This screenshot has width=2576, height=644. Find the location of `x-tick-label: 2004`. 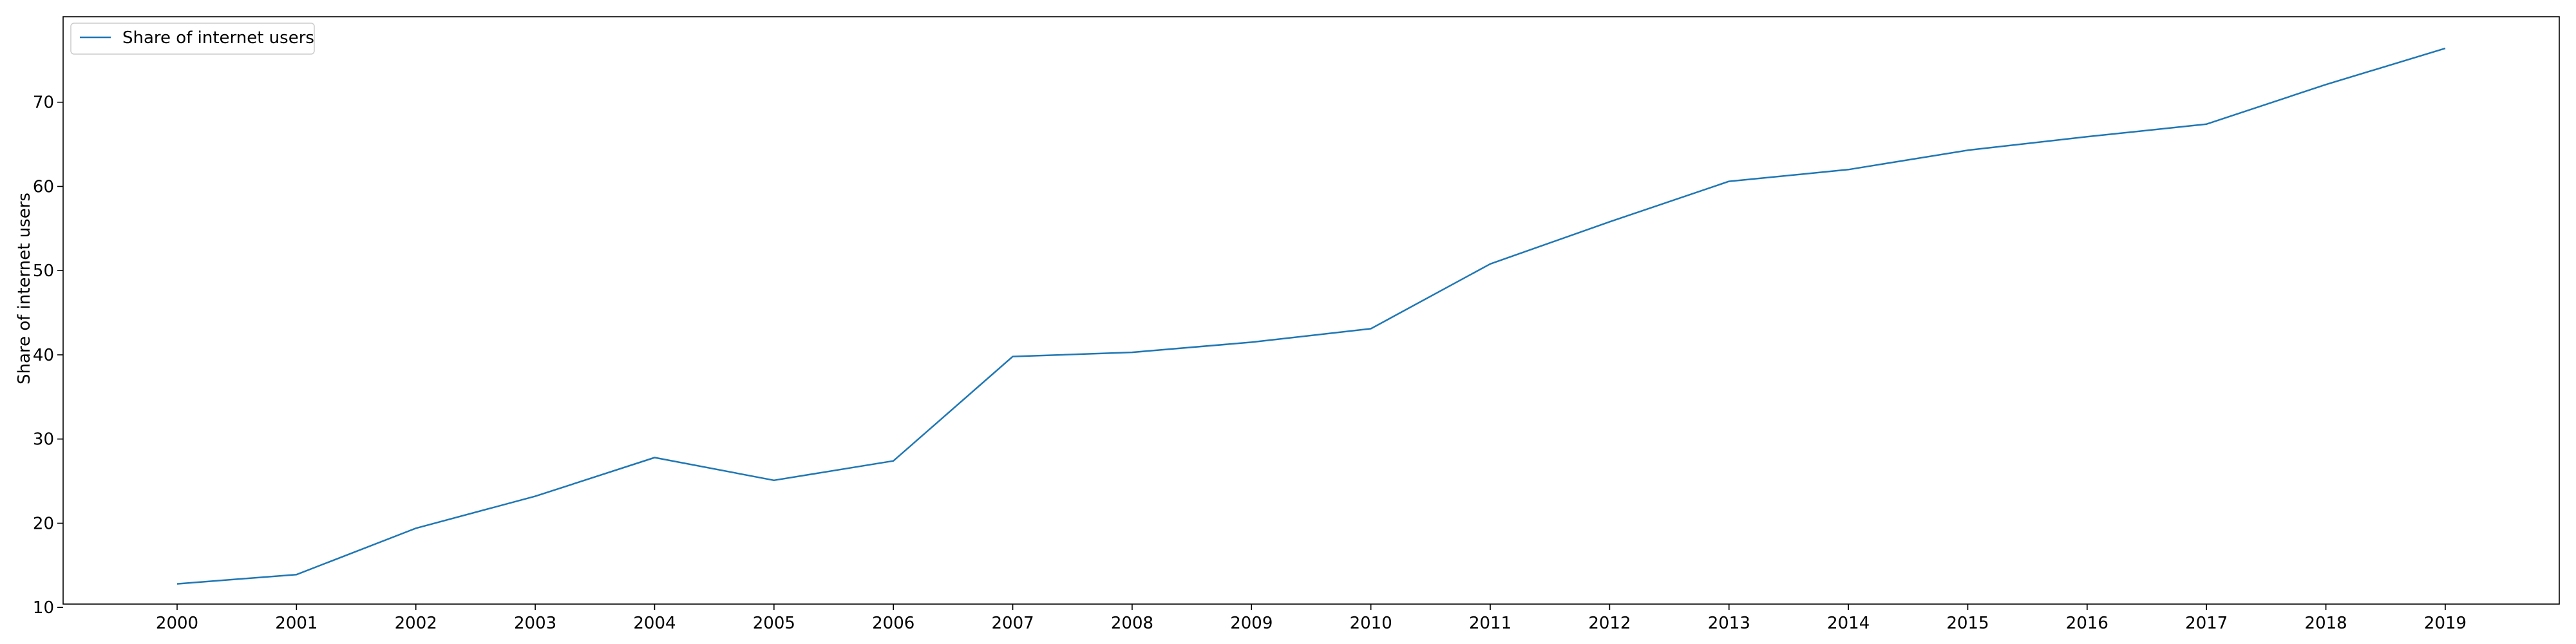

x-tick-label: 2004 is located at coordinates (654, 623).